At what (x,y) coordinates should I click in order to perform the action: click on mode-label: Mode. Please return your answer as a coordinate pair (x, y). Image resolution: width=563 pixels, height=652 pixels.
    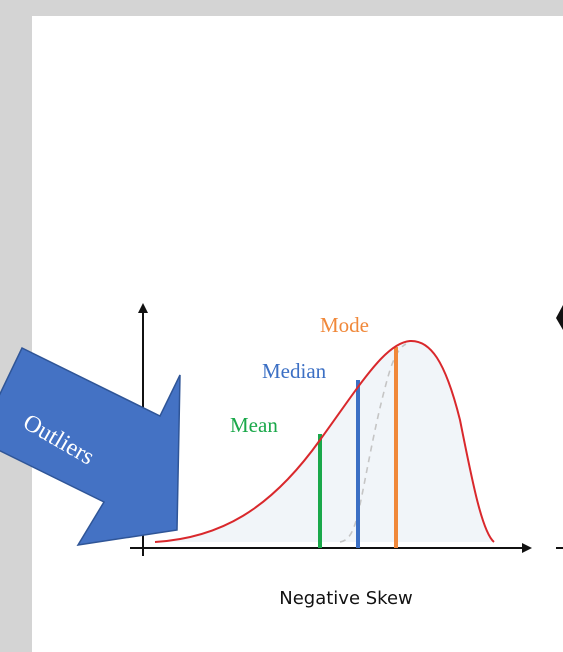
    Looking at the image, I should click on (344, 325).